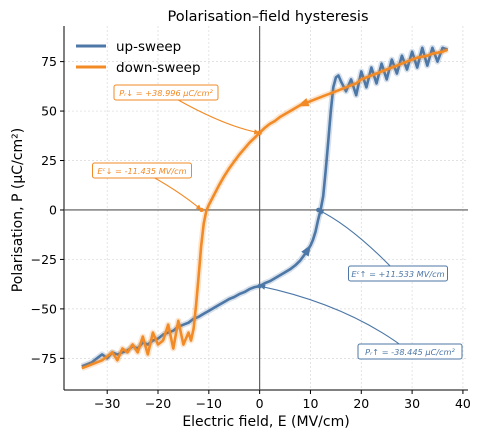  What do you see at coordinates (463, 403) in the screenshot?
I see `x-tick-label: 40` at bounding box center [463, 403].